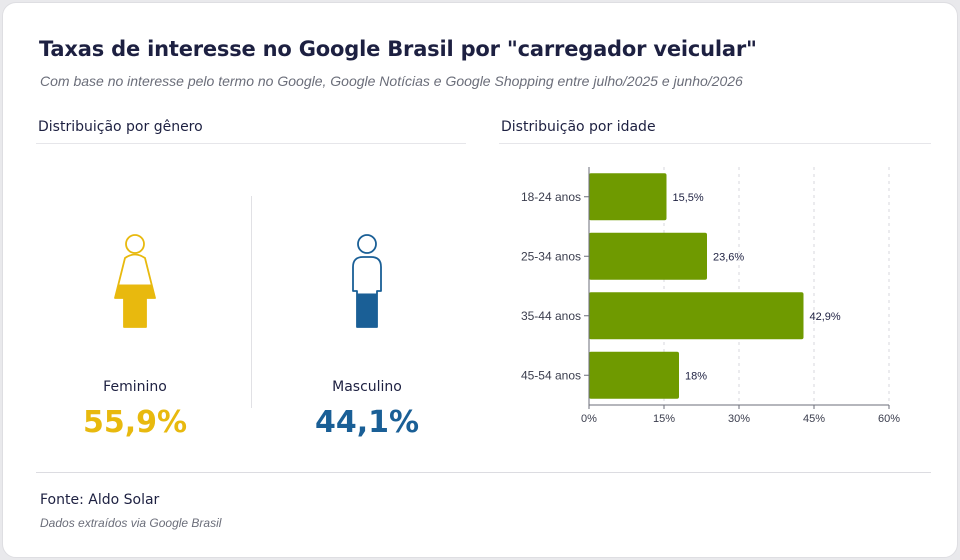  I want to click on y-tick-label: 18-24 anos, so click(551, 197).